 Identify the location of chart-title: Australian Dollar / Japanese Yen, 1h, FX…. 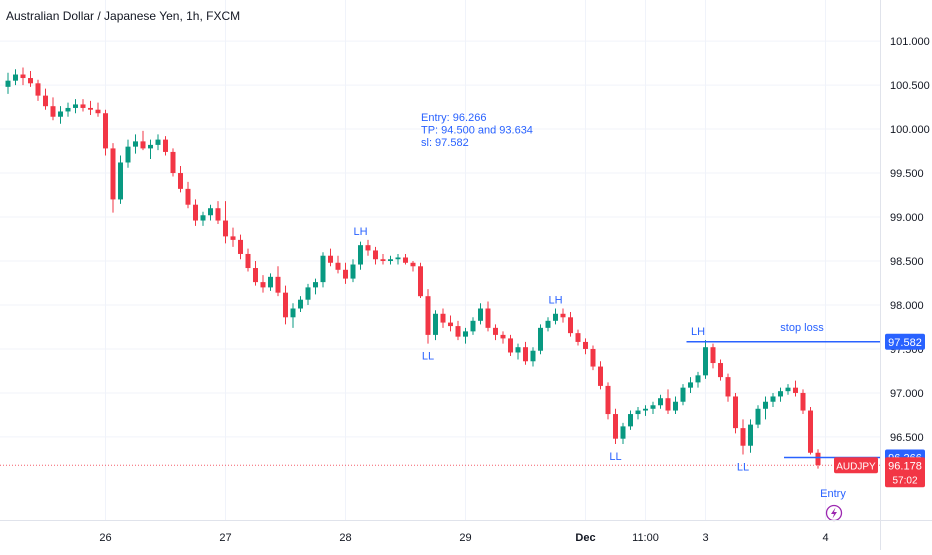
(123, 16).